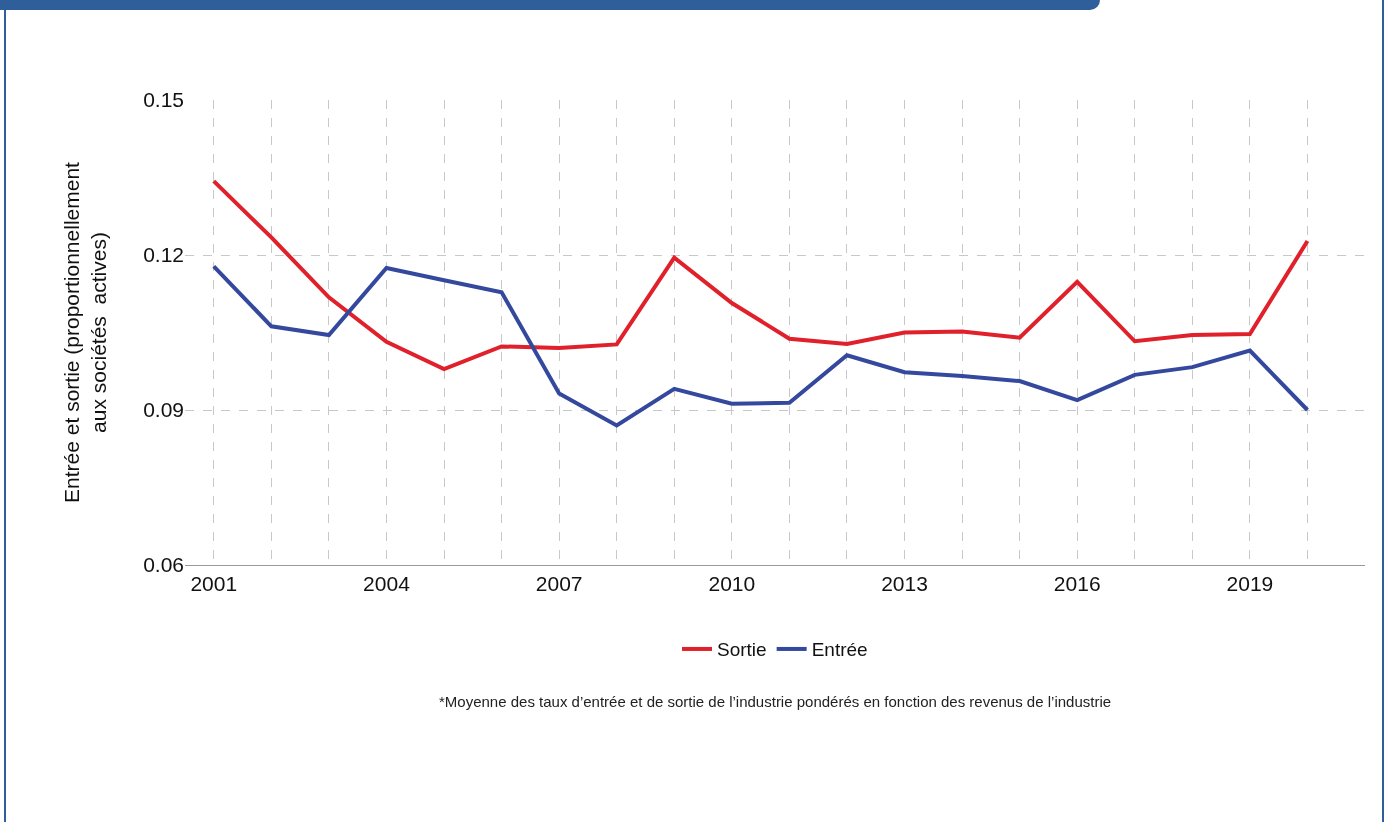 The height and width of the screenshot is (822, 1390). I want to click on x-tick-label: 2016, so click(1077, 584).